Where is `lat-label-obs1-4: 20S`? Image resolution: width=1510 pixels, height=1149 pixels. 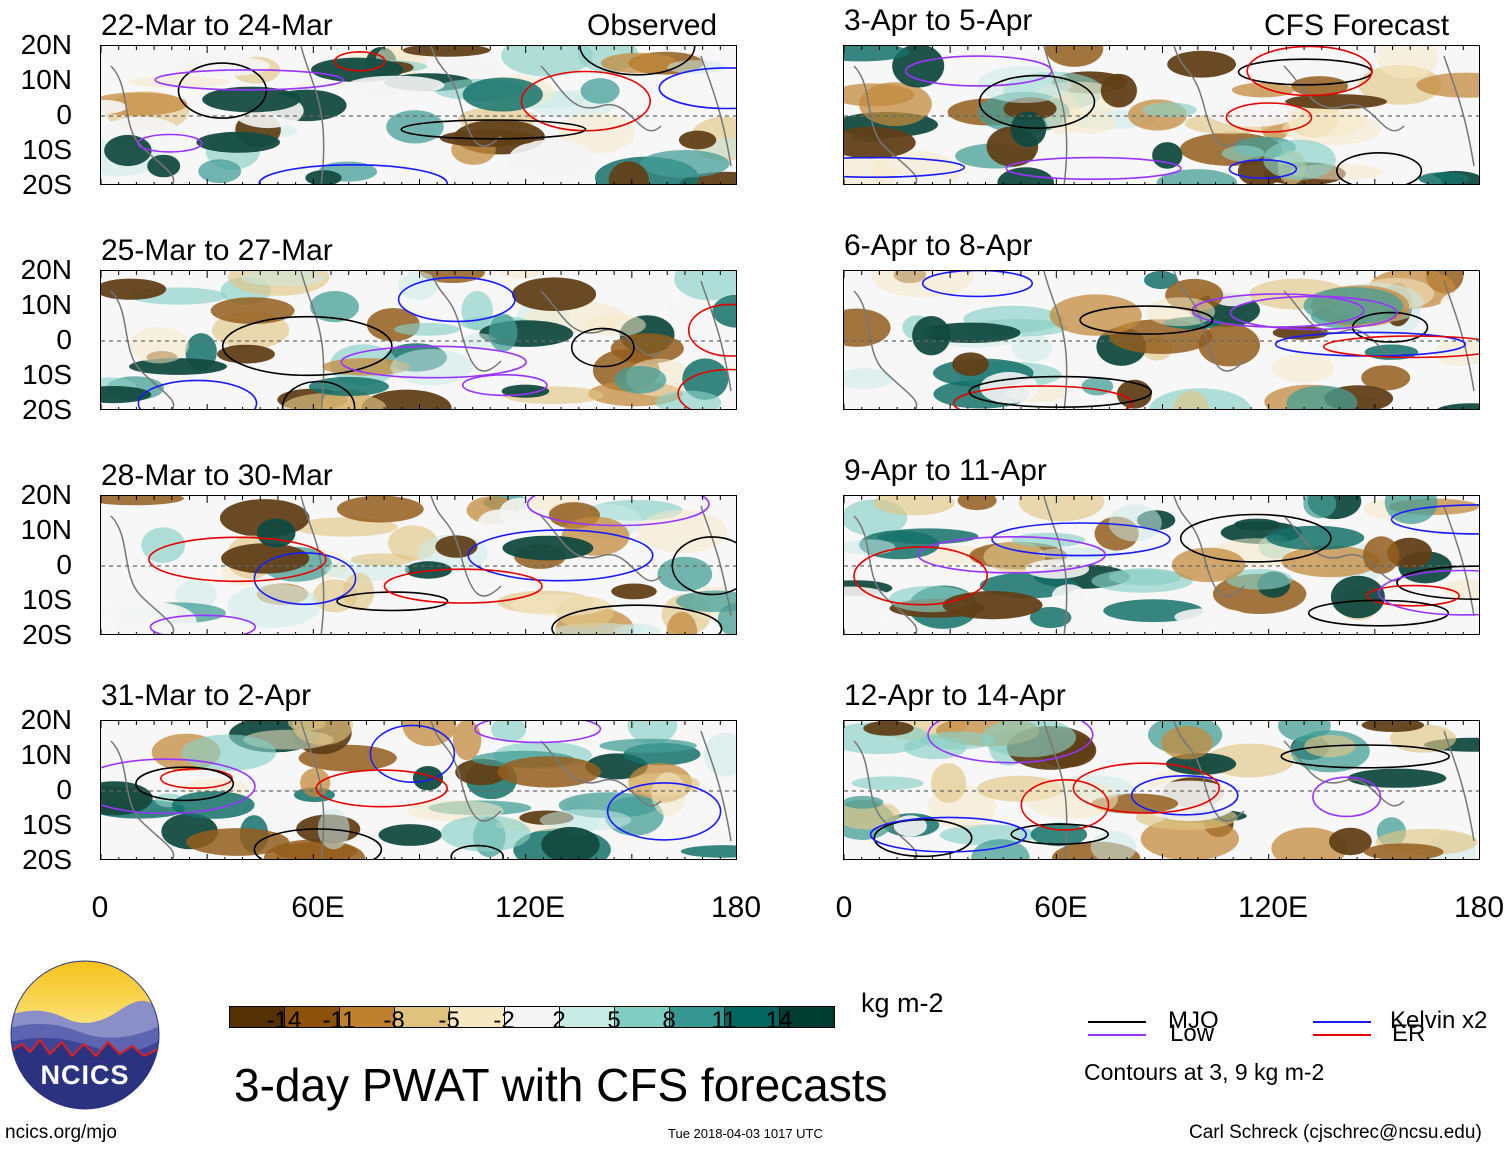 lat-label-obs1-4: 20S is located at coordinates (47, 184).